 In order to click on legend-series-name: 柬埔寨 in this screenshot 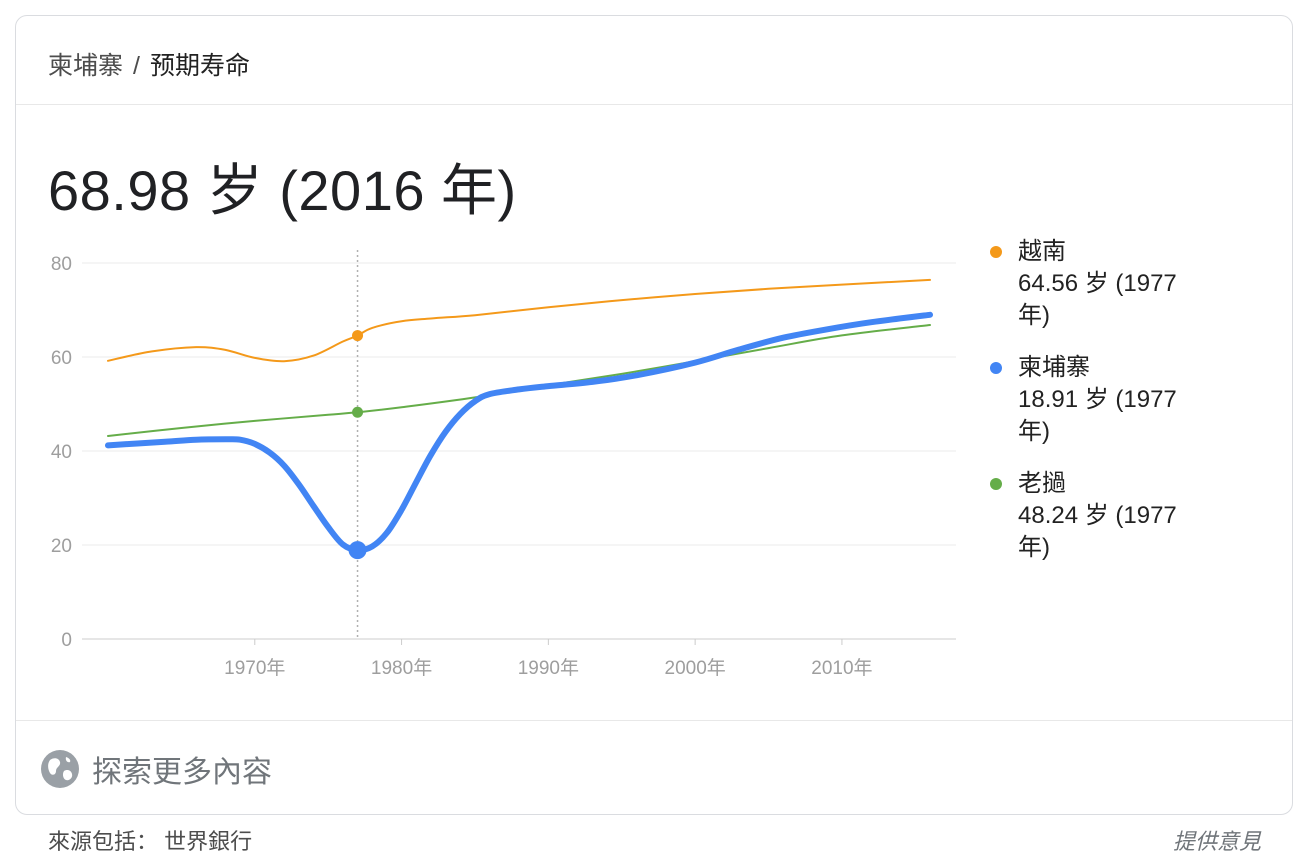, I will do `click(1054, 367)`.